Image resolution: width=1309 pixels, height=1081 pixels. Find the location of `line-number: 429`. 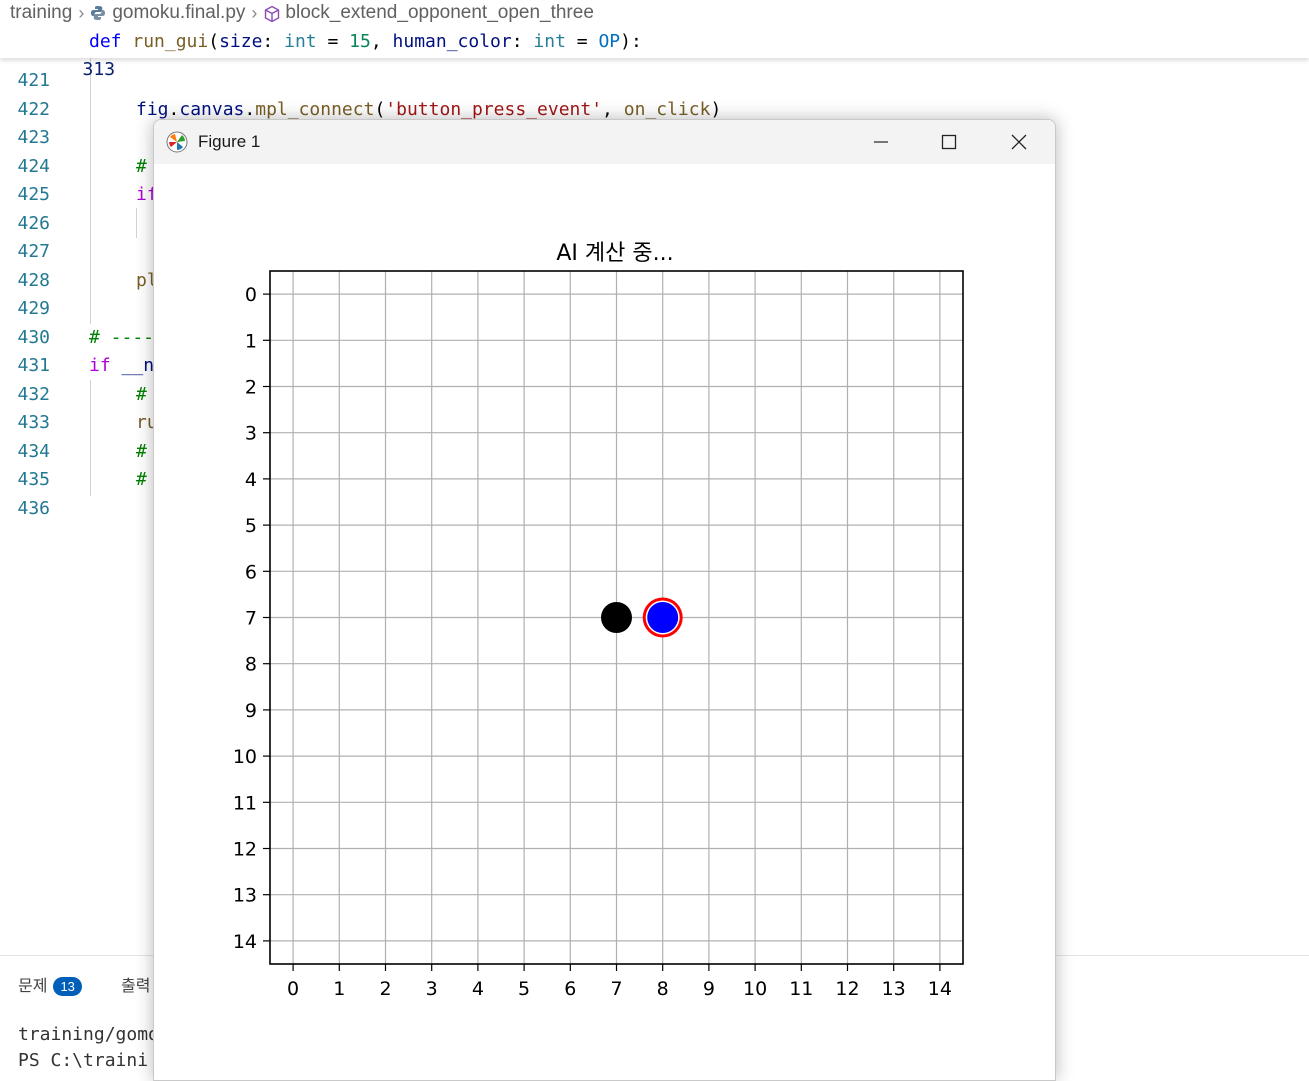

line-number: 429 is located at coordinates (33, 308).